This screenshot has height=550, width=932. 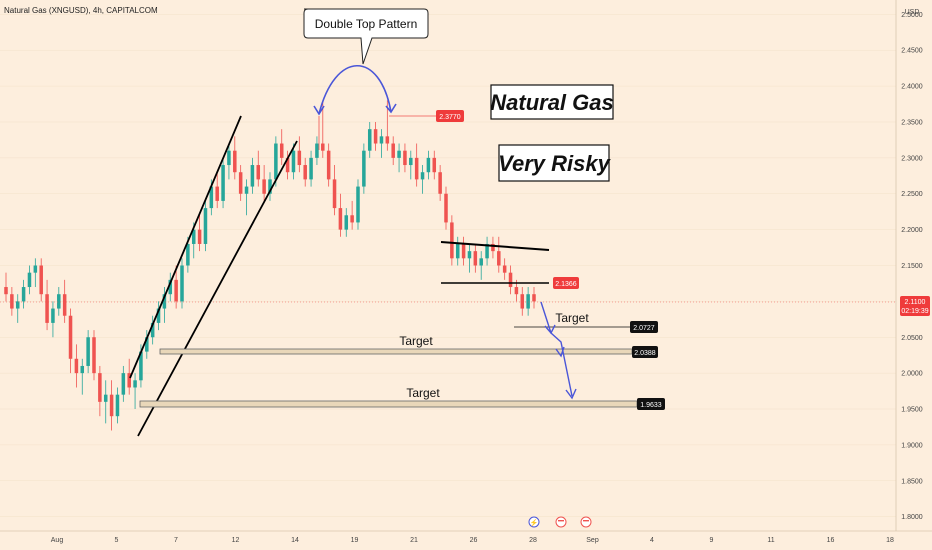 What do you see at coordinates (912, 445) in the screenshot?
I see `y-tick-label: 1.9000` at bounding box center [912, 445].